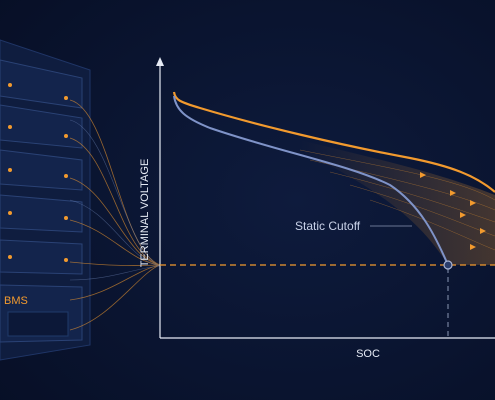 Image resolution: width=495 pixels, height=400 pixels. What do you see at coordinates (453, 211) in the screenshot?
I see `arrows` at bounding box center [453, 211].